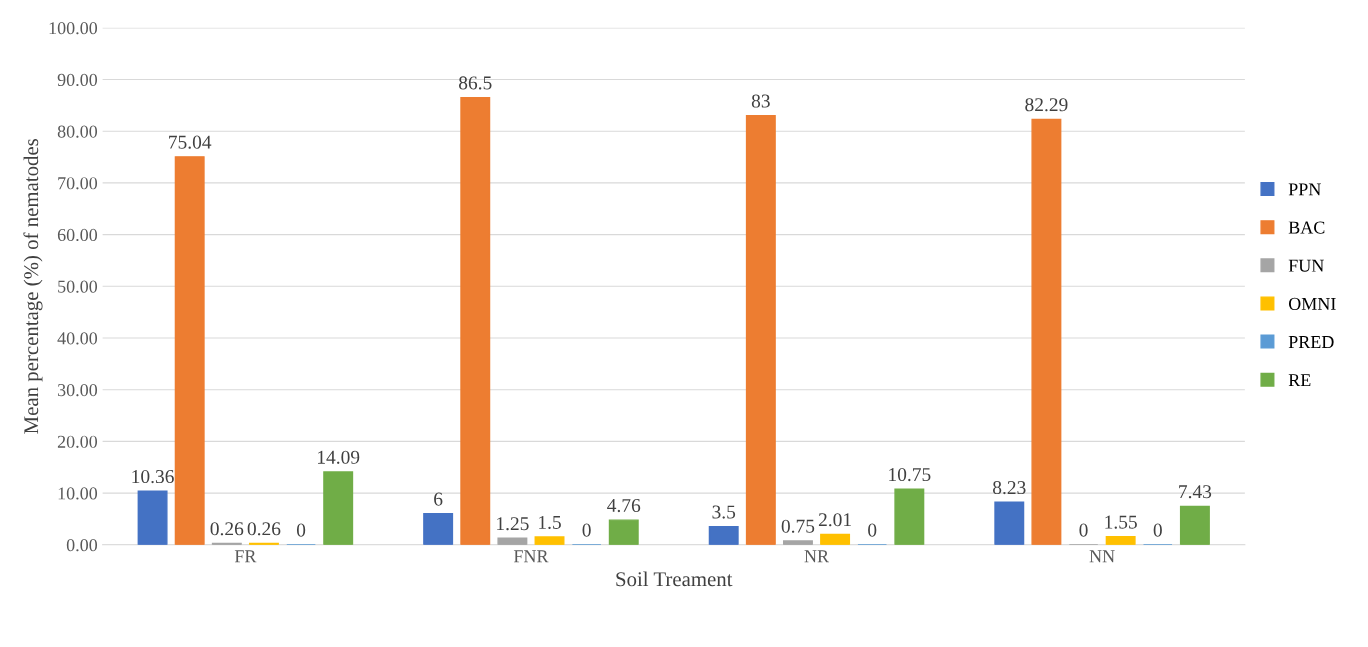 The image size is (1368, 647). Describe the element at coordinates (1299, 380) in the screenshot. I see `legend-label: RE` at that location.